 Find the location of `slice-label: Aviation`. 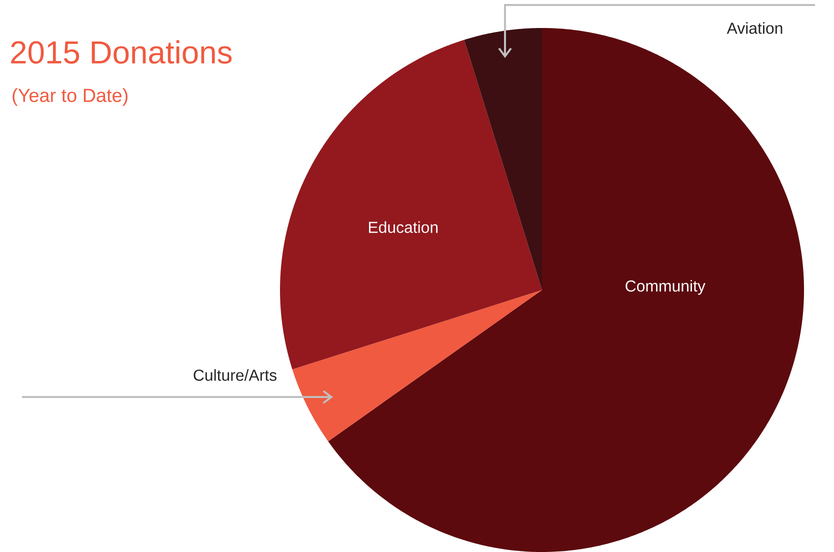

slice-label: Aviation is located at coordinates (754, 28).